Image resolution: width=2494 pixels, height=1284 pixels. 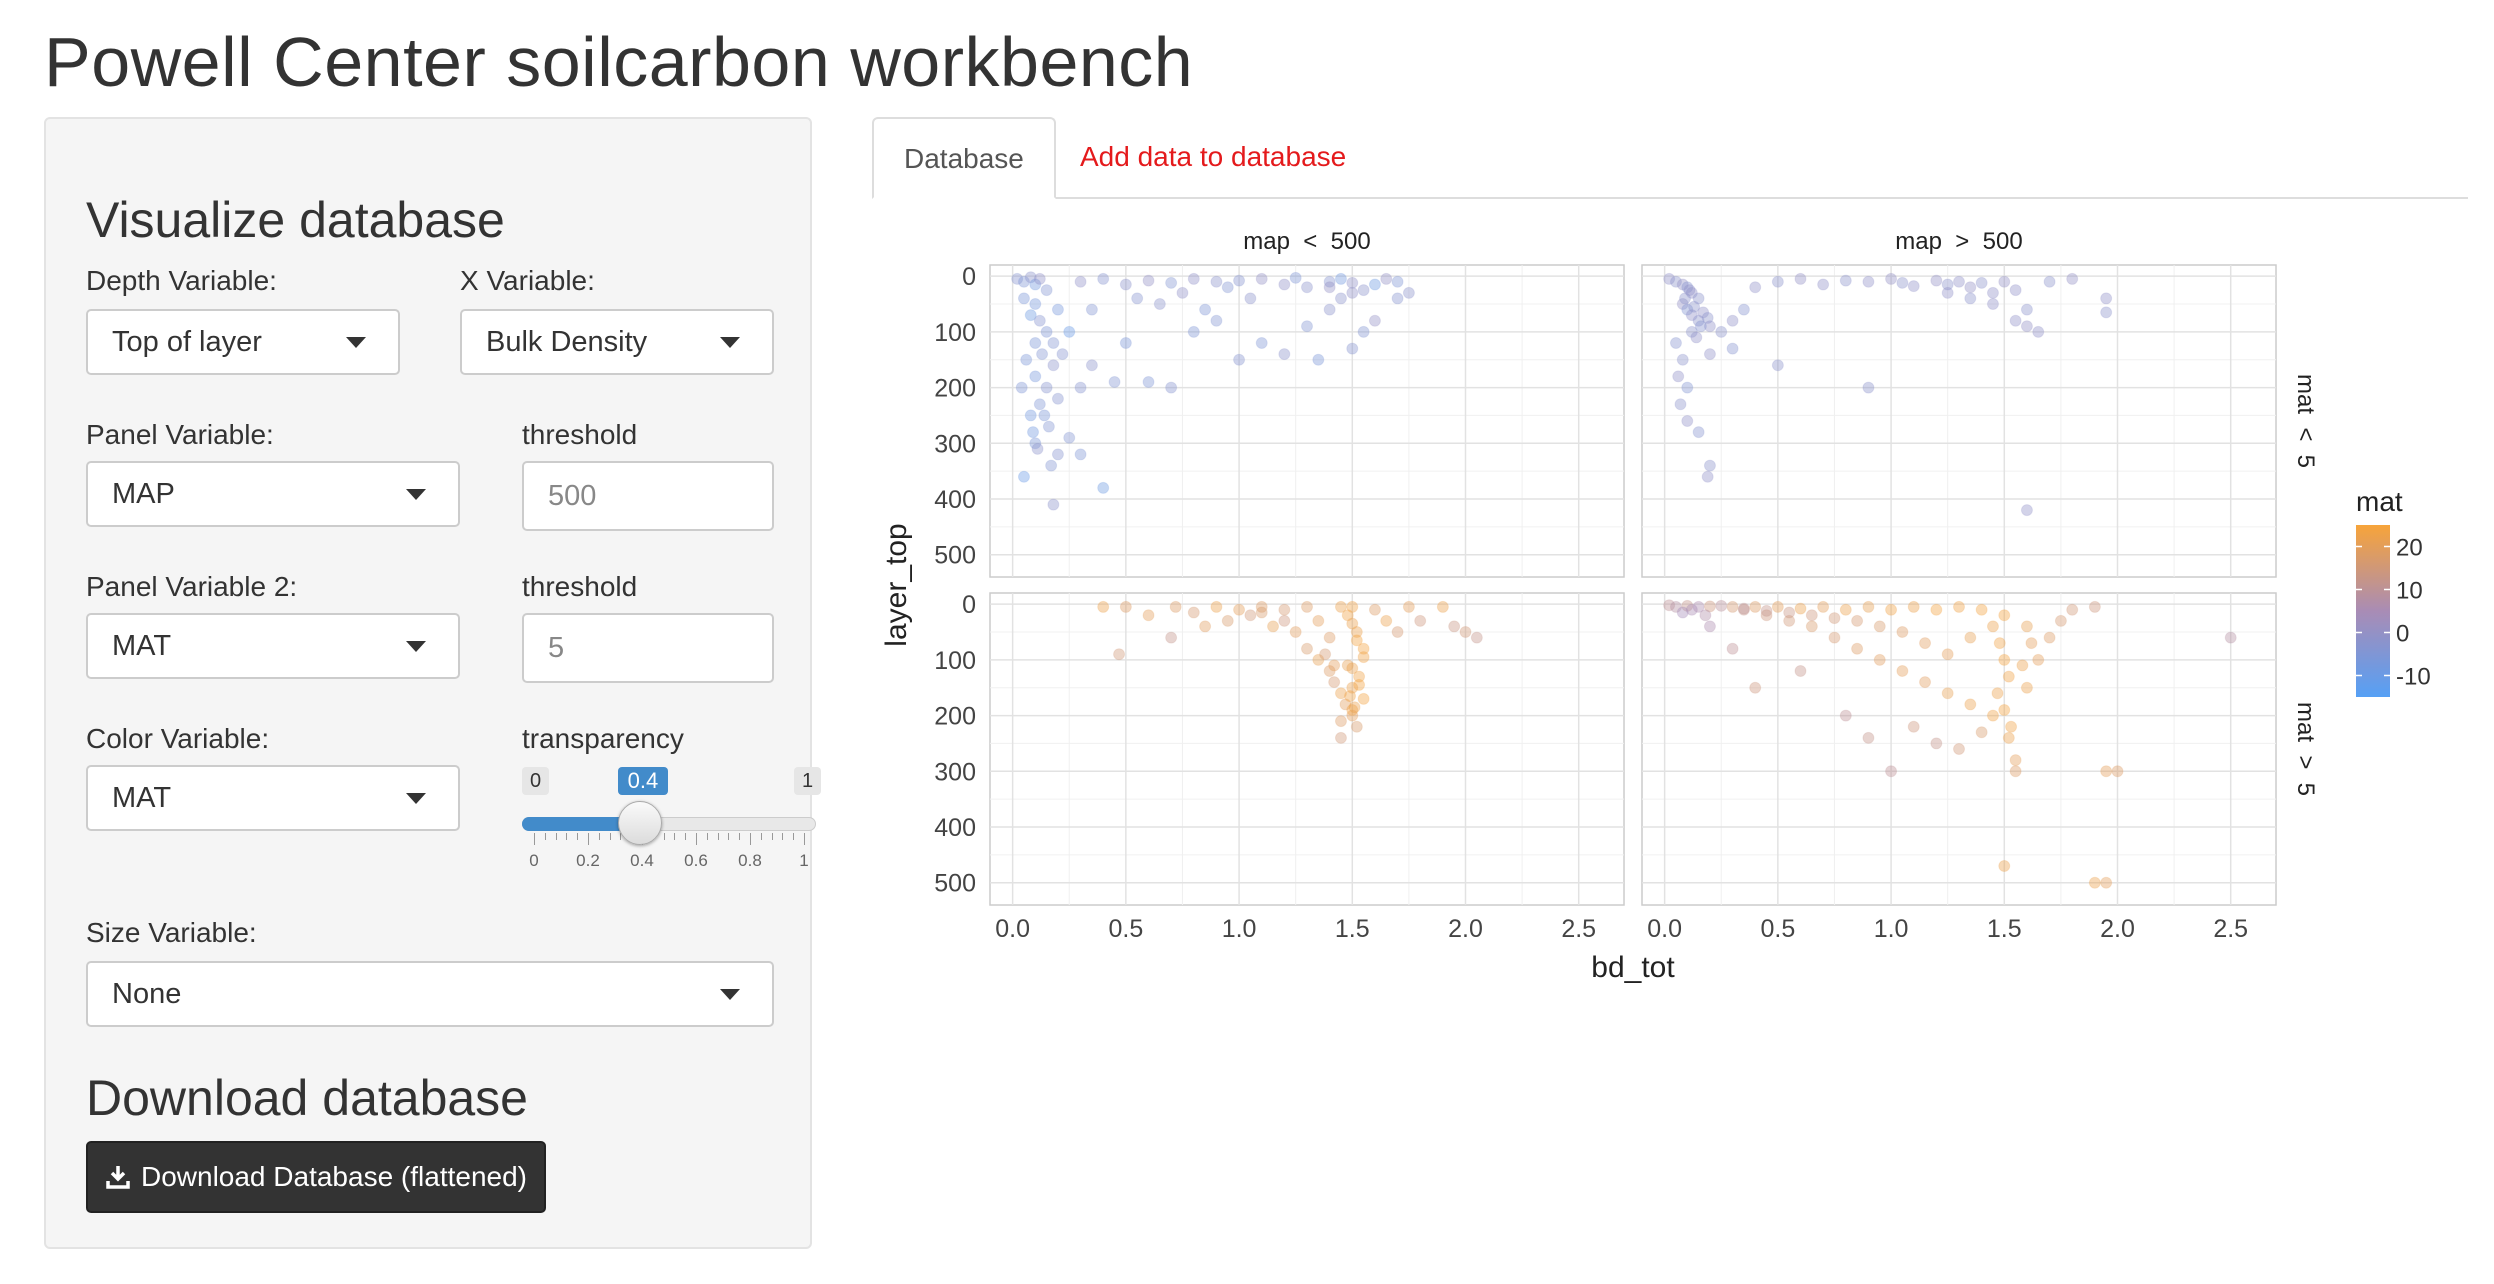 I want to click on panel-threshold-input: 500, so click(x=648, y=496).